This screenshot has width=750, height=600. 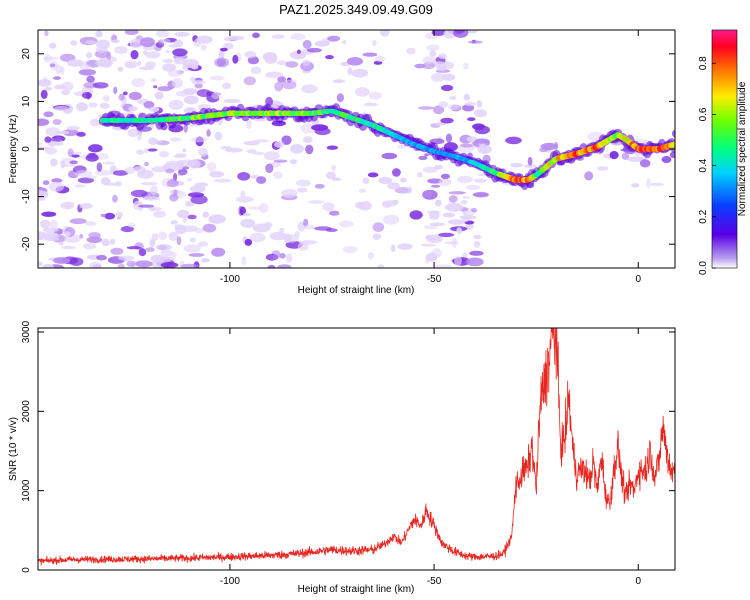 I want to click on bottom-x-axis-label: Height of straight line (km), so click(x=356, y=589).